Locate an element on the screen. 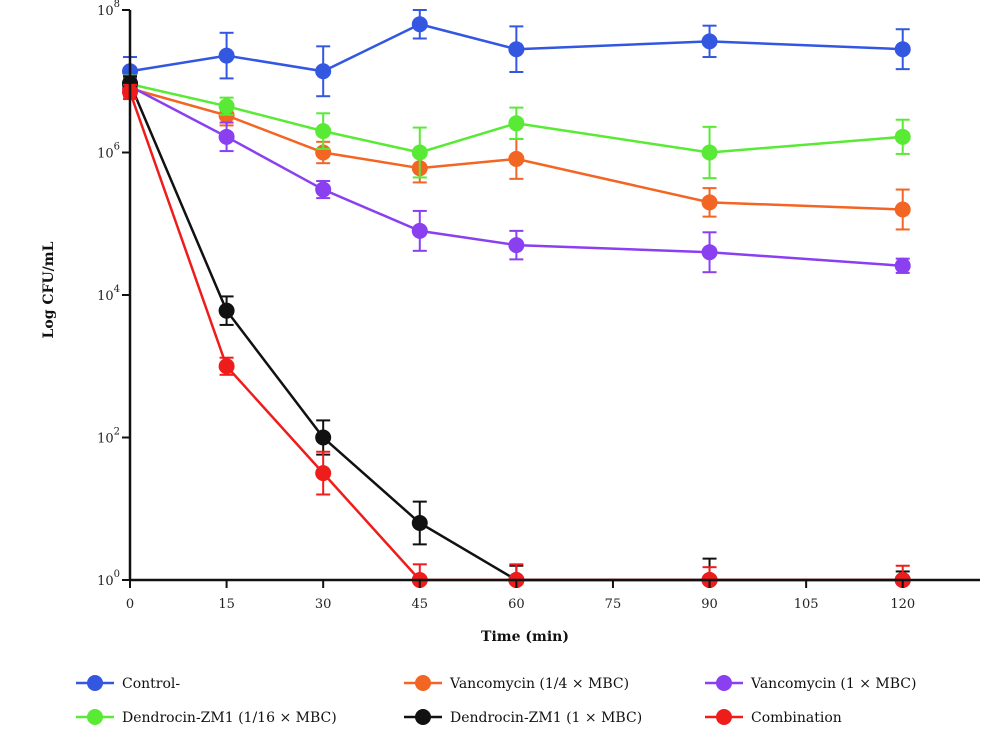 The image size is (1000, 743). x-tick-label: 75 is located at coordinates (613, 604).